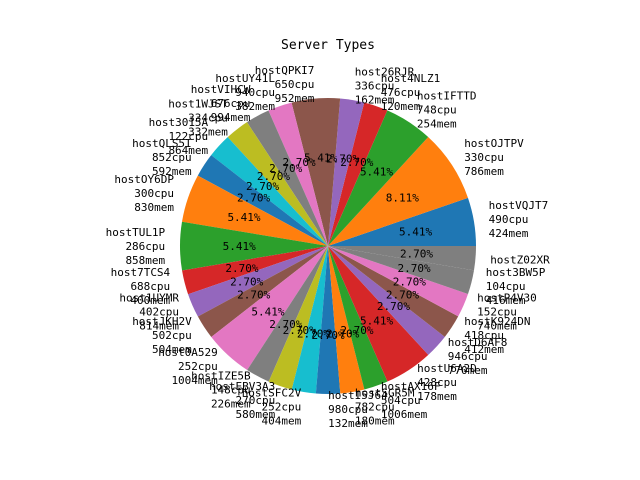  I want to click on pie-percent-host26RJR: 2.70%, so click(342, 158).